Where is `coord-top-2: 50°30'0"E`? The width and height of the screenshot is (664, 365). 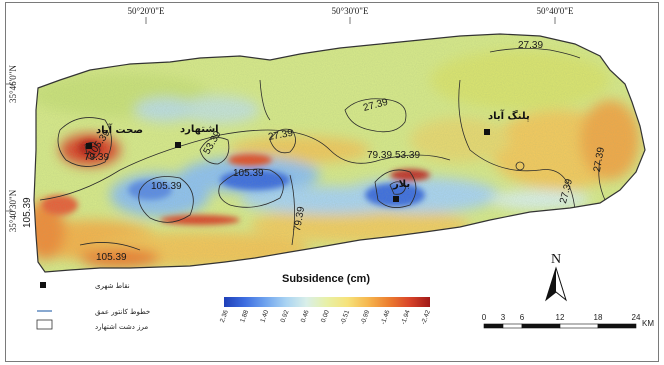 coord-top-2: 50°30'0"E is located at coordinates (350, 11).